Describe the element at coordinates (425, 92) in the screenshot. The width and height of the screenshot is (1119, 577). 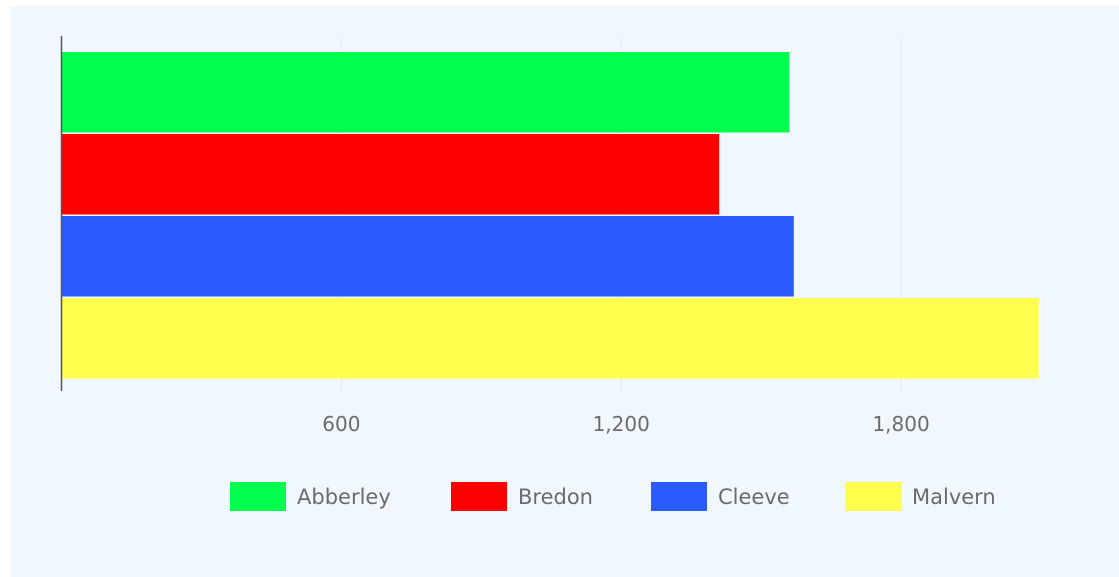
I see `bar-abberley` at that location.